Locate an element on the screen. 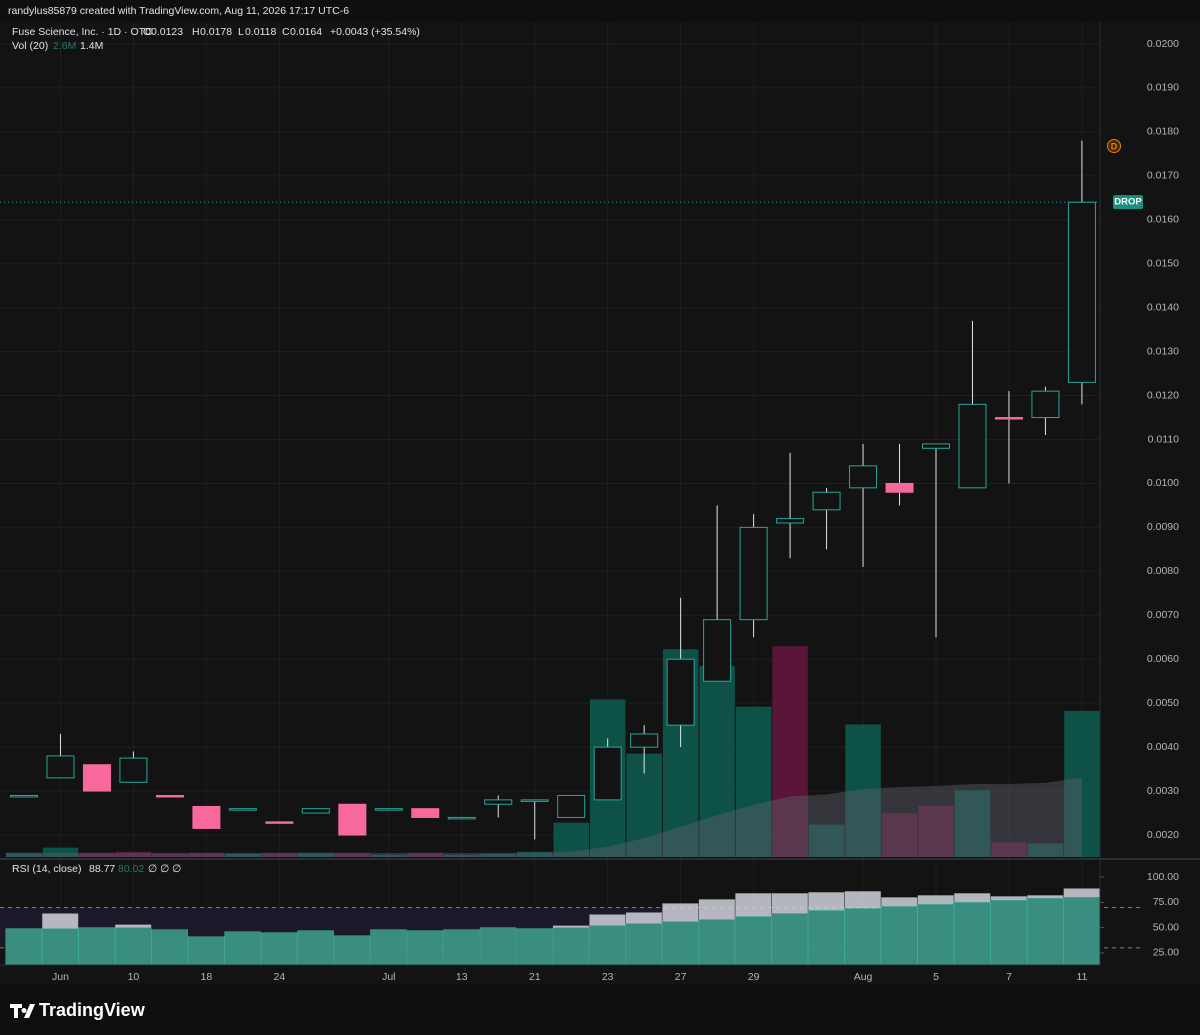 The width and height of the screenshot is (1200, 1035). ohlc-value: 0.0178 is located at coordinates (216, 32).